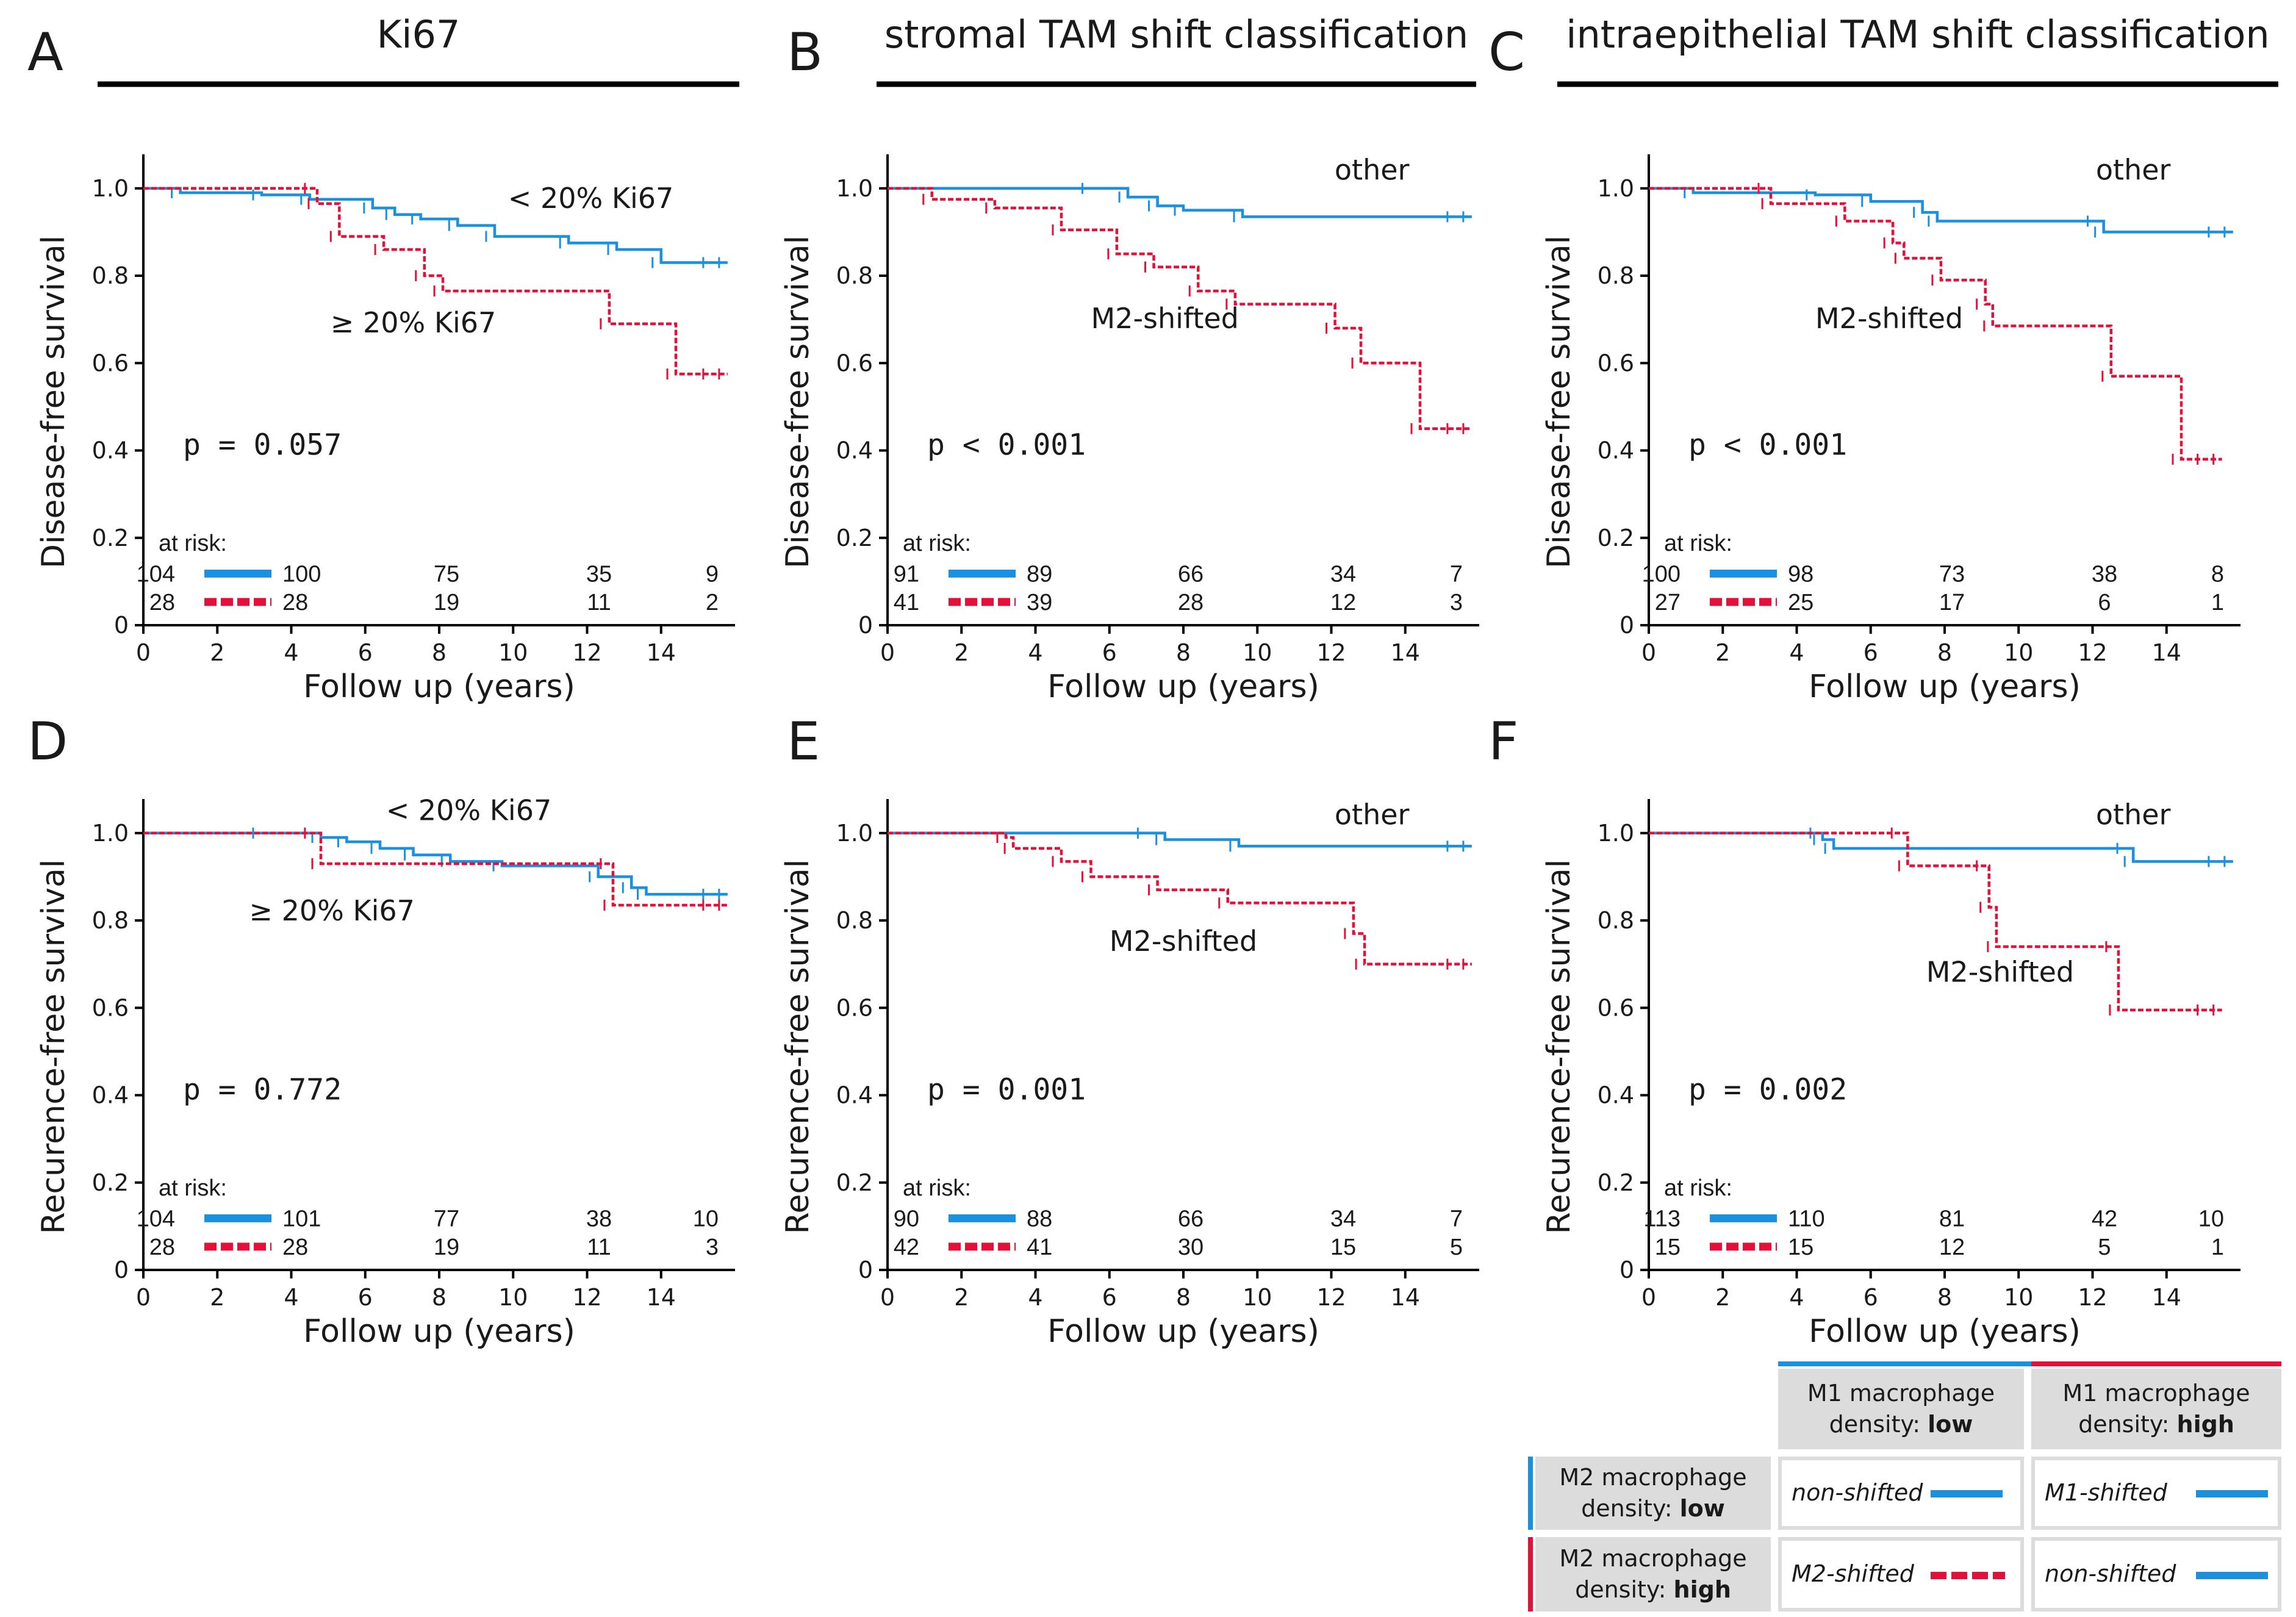 The height and width of the screenshot is (1617, 2296). Describe the element at coordinates (1503, 741) in the screenshot. I see `panel-letter: F` at that location.